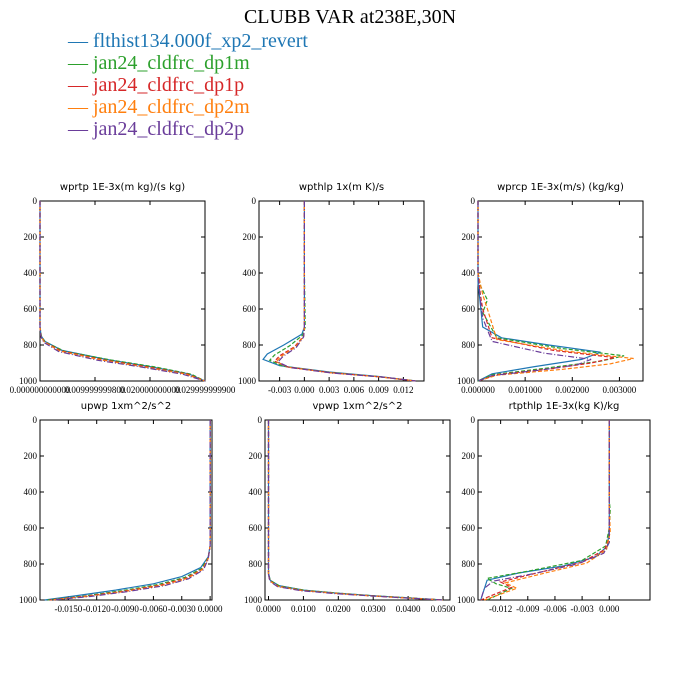 Image resolution: width=700 pixels, height=700 pixels. What do you see at coordinates (303, 609) in the screenshot?
I see `x-tick-label: 0.0100` at bounding box center [303, 609].